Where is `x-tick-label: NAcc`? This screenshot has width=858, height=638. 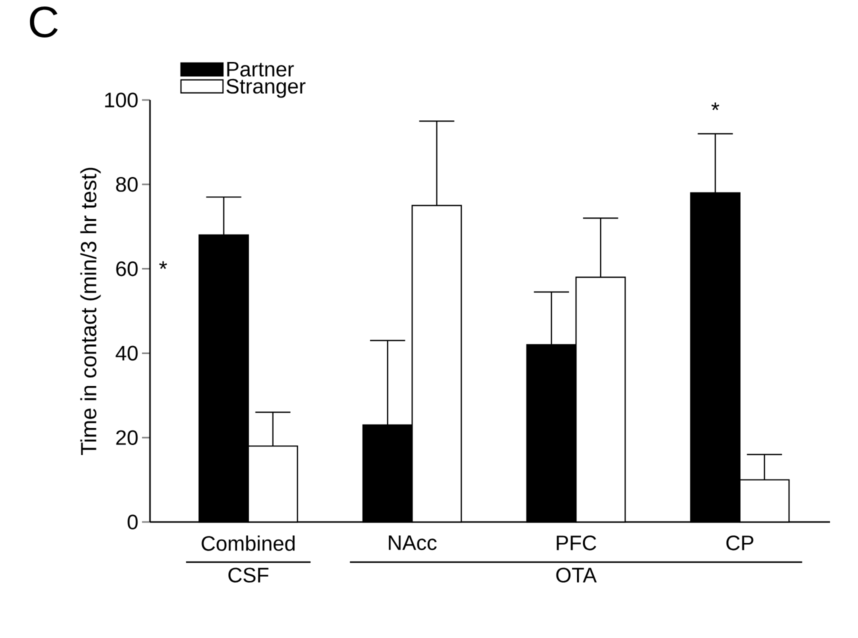
x-tick-label: NAcc is located at coordinates (412, 543).